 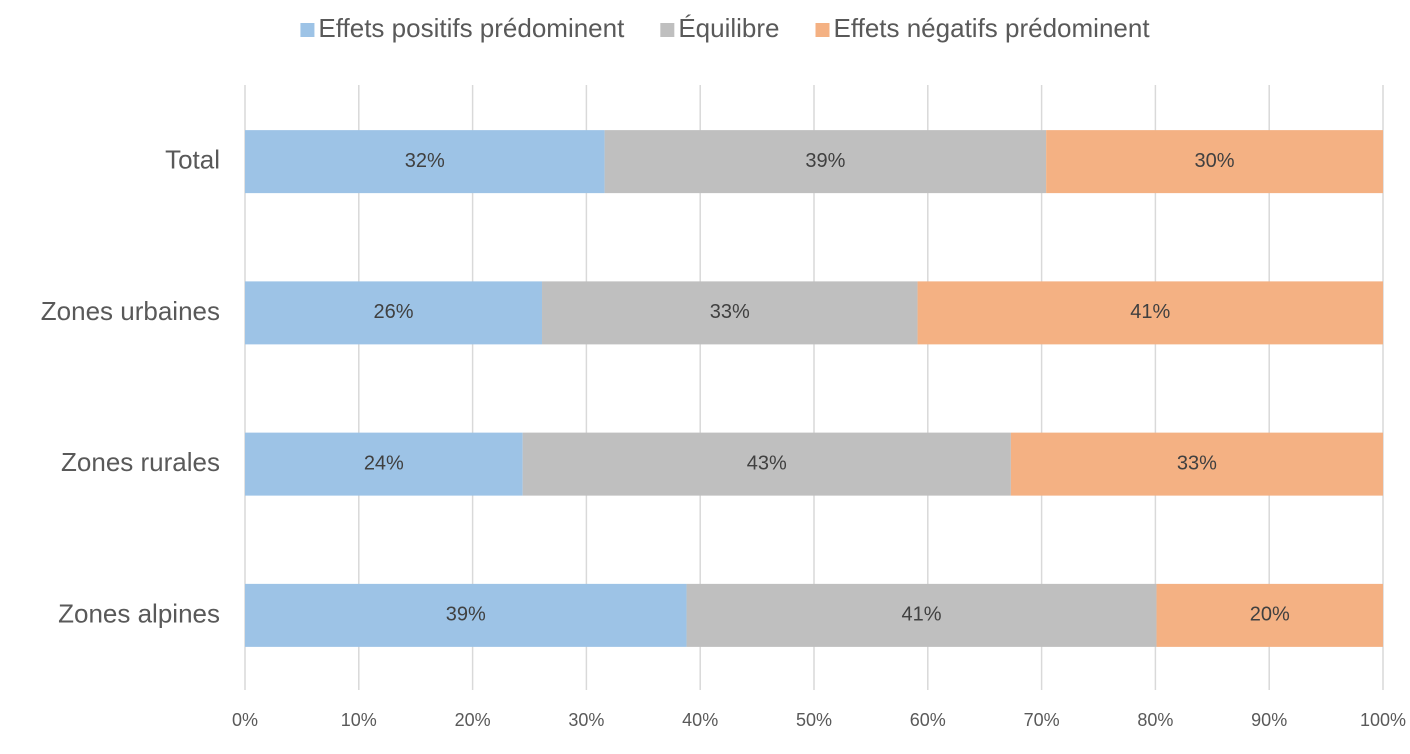 I want to click on x-tick-label: 70%, so click(x=1042, y=720).